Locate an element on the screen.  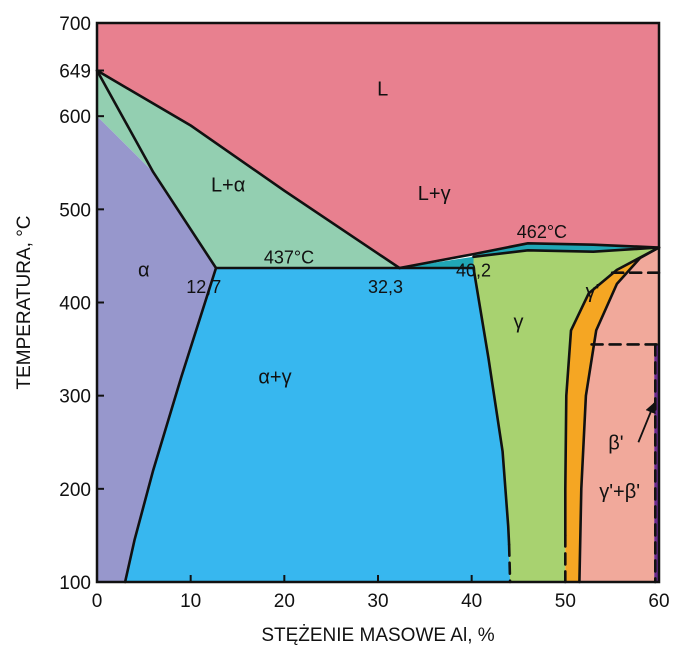
y-tick-label-200: 200 is located at coordinates (75, 490).